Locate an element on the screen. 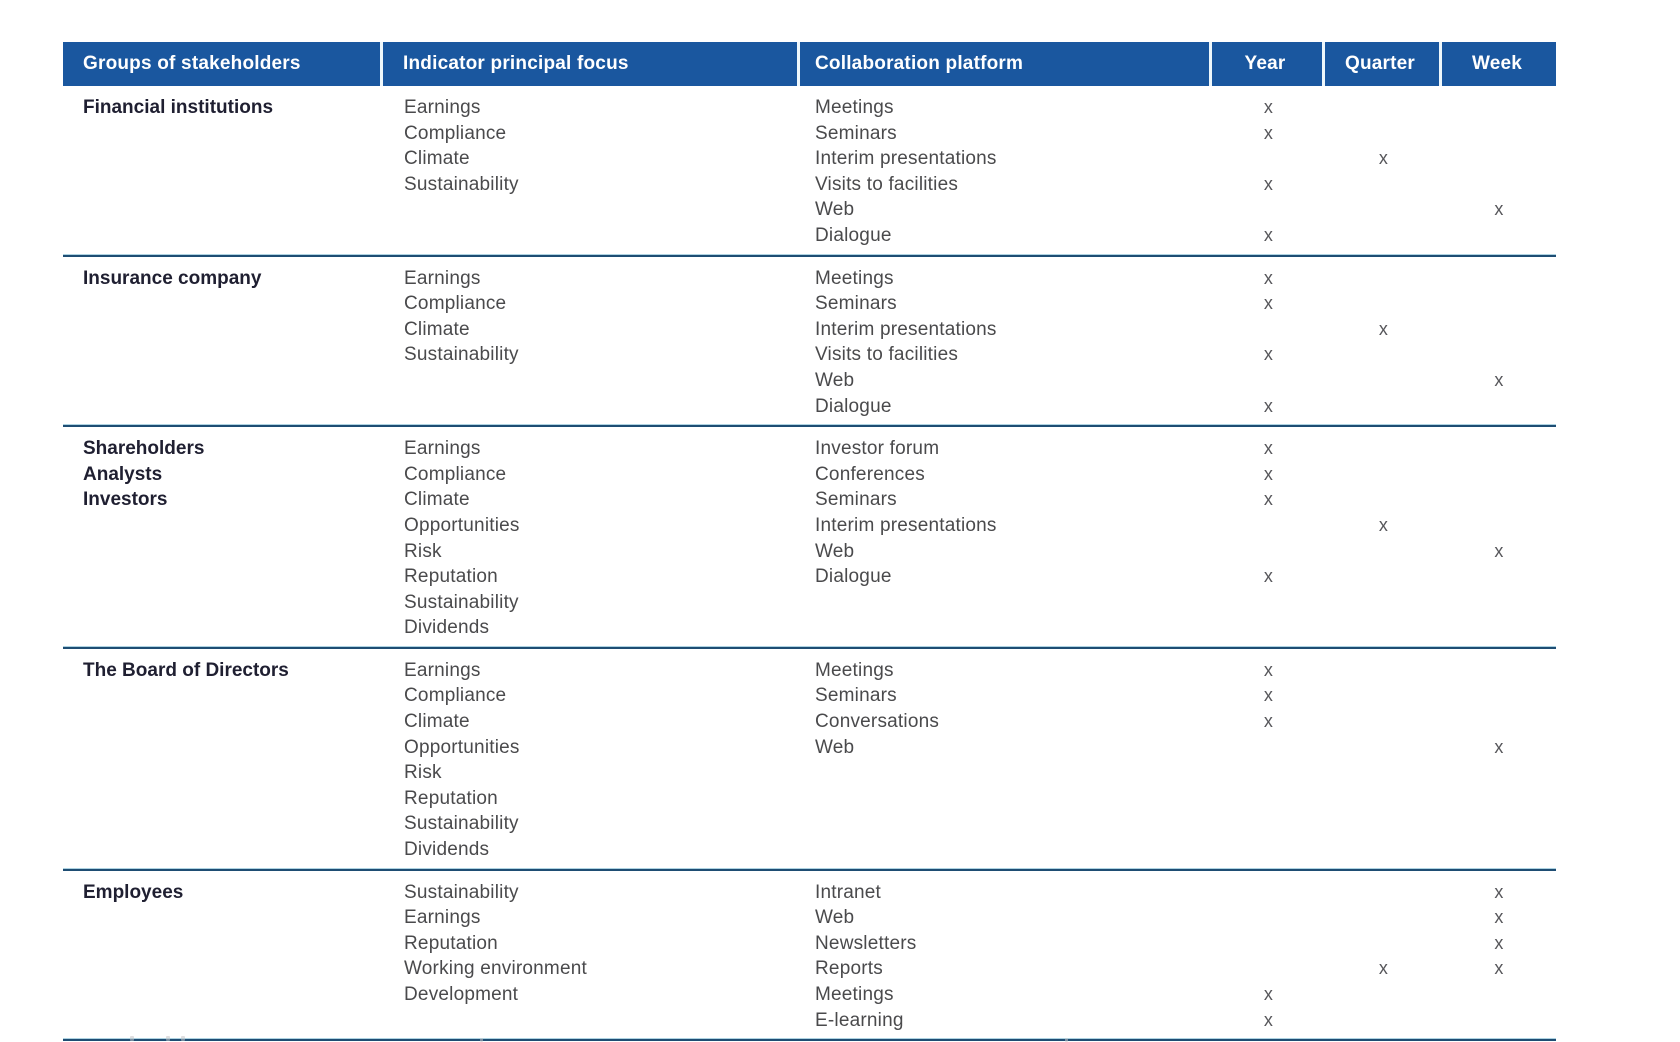 This screenshot has height=1042, width=1680. header-collaboration-platform: Collaboration platform is located at coordinates (1006, 64).